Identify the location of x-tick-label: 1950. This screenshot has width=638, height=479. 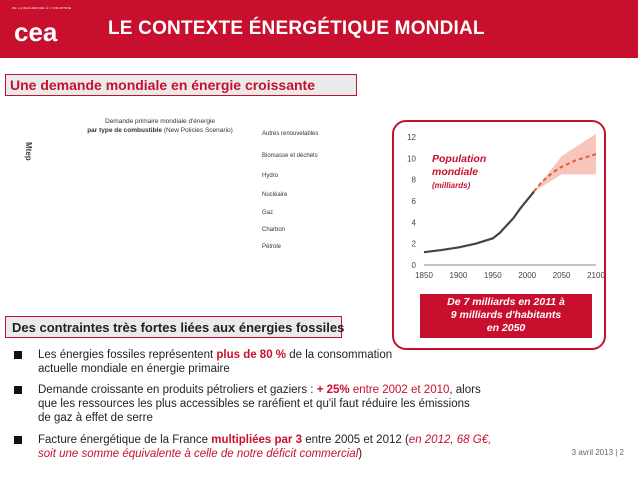
(493, 275).